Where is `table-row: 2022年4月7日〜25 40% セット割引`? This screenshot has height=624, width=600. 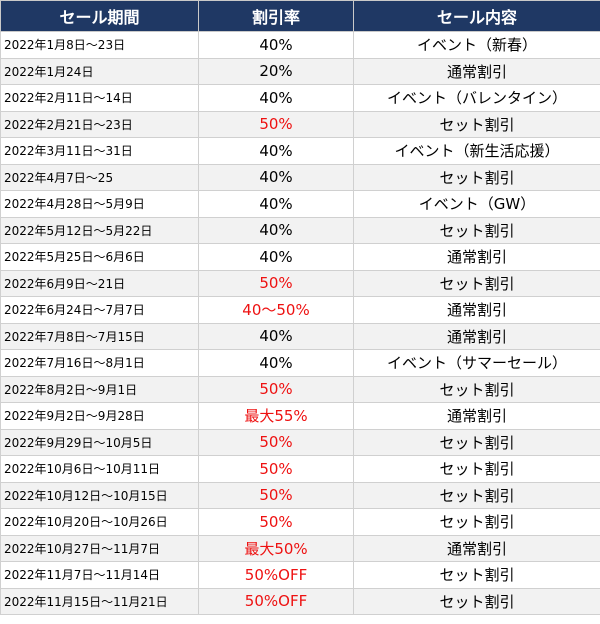
table-row: 2022年4月7日〜25 40% セット割引 is located at coordinates (300, 177).